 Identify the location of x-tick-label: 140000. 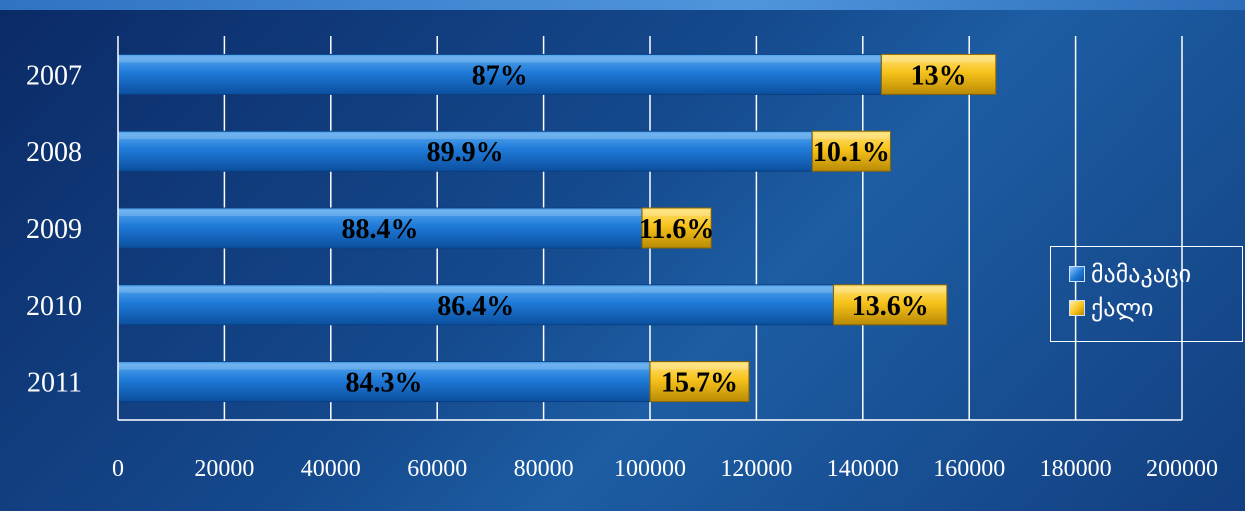
(863, 469).